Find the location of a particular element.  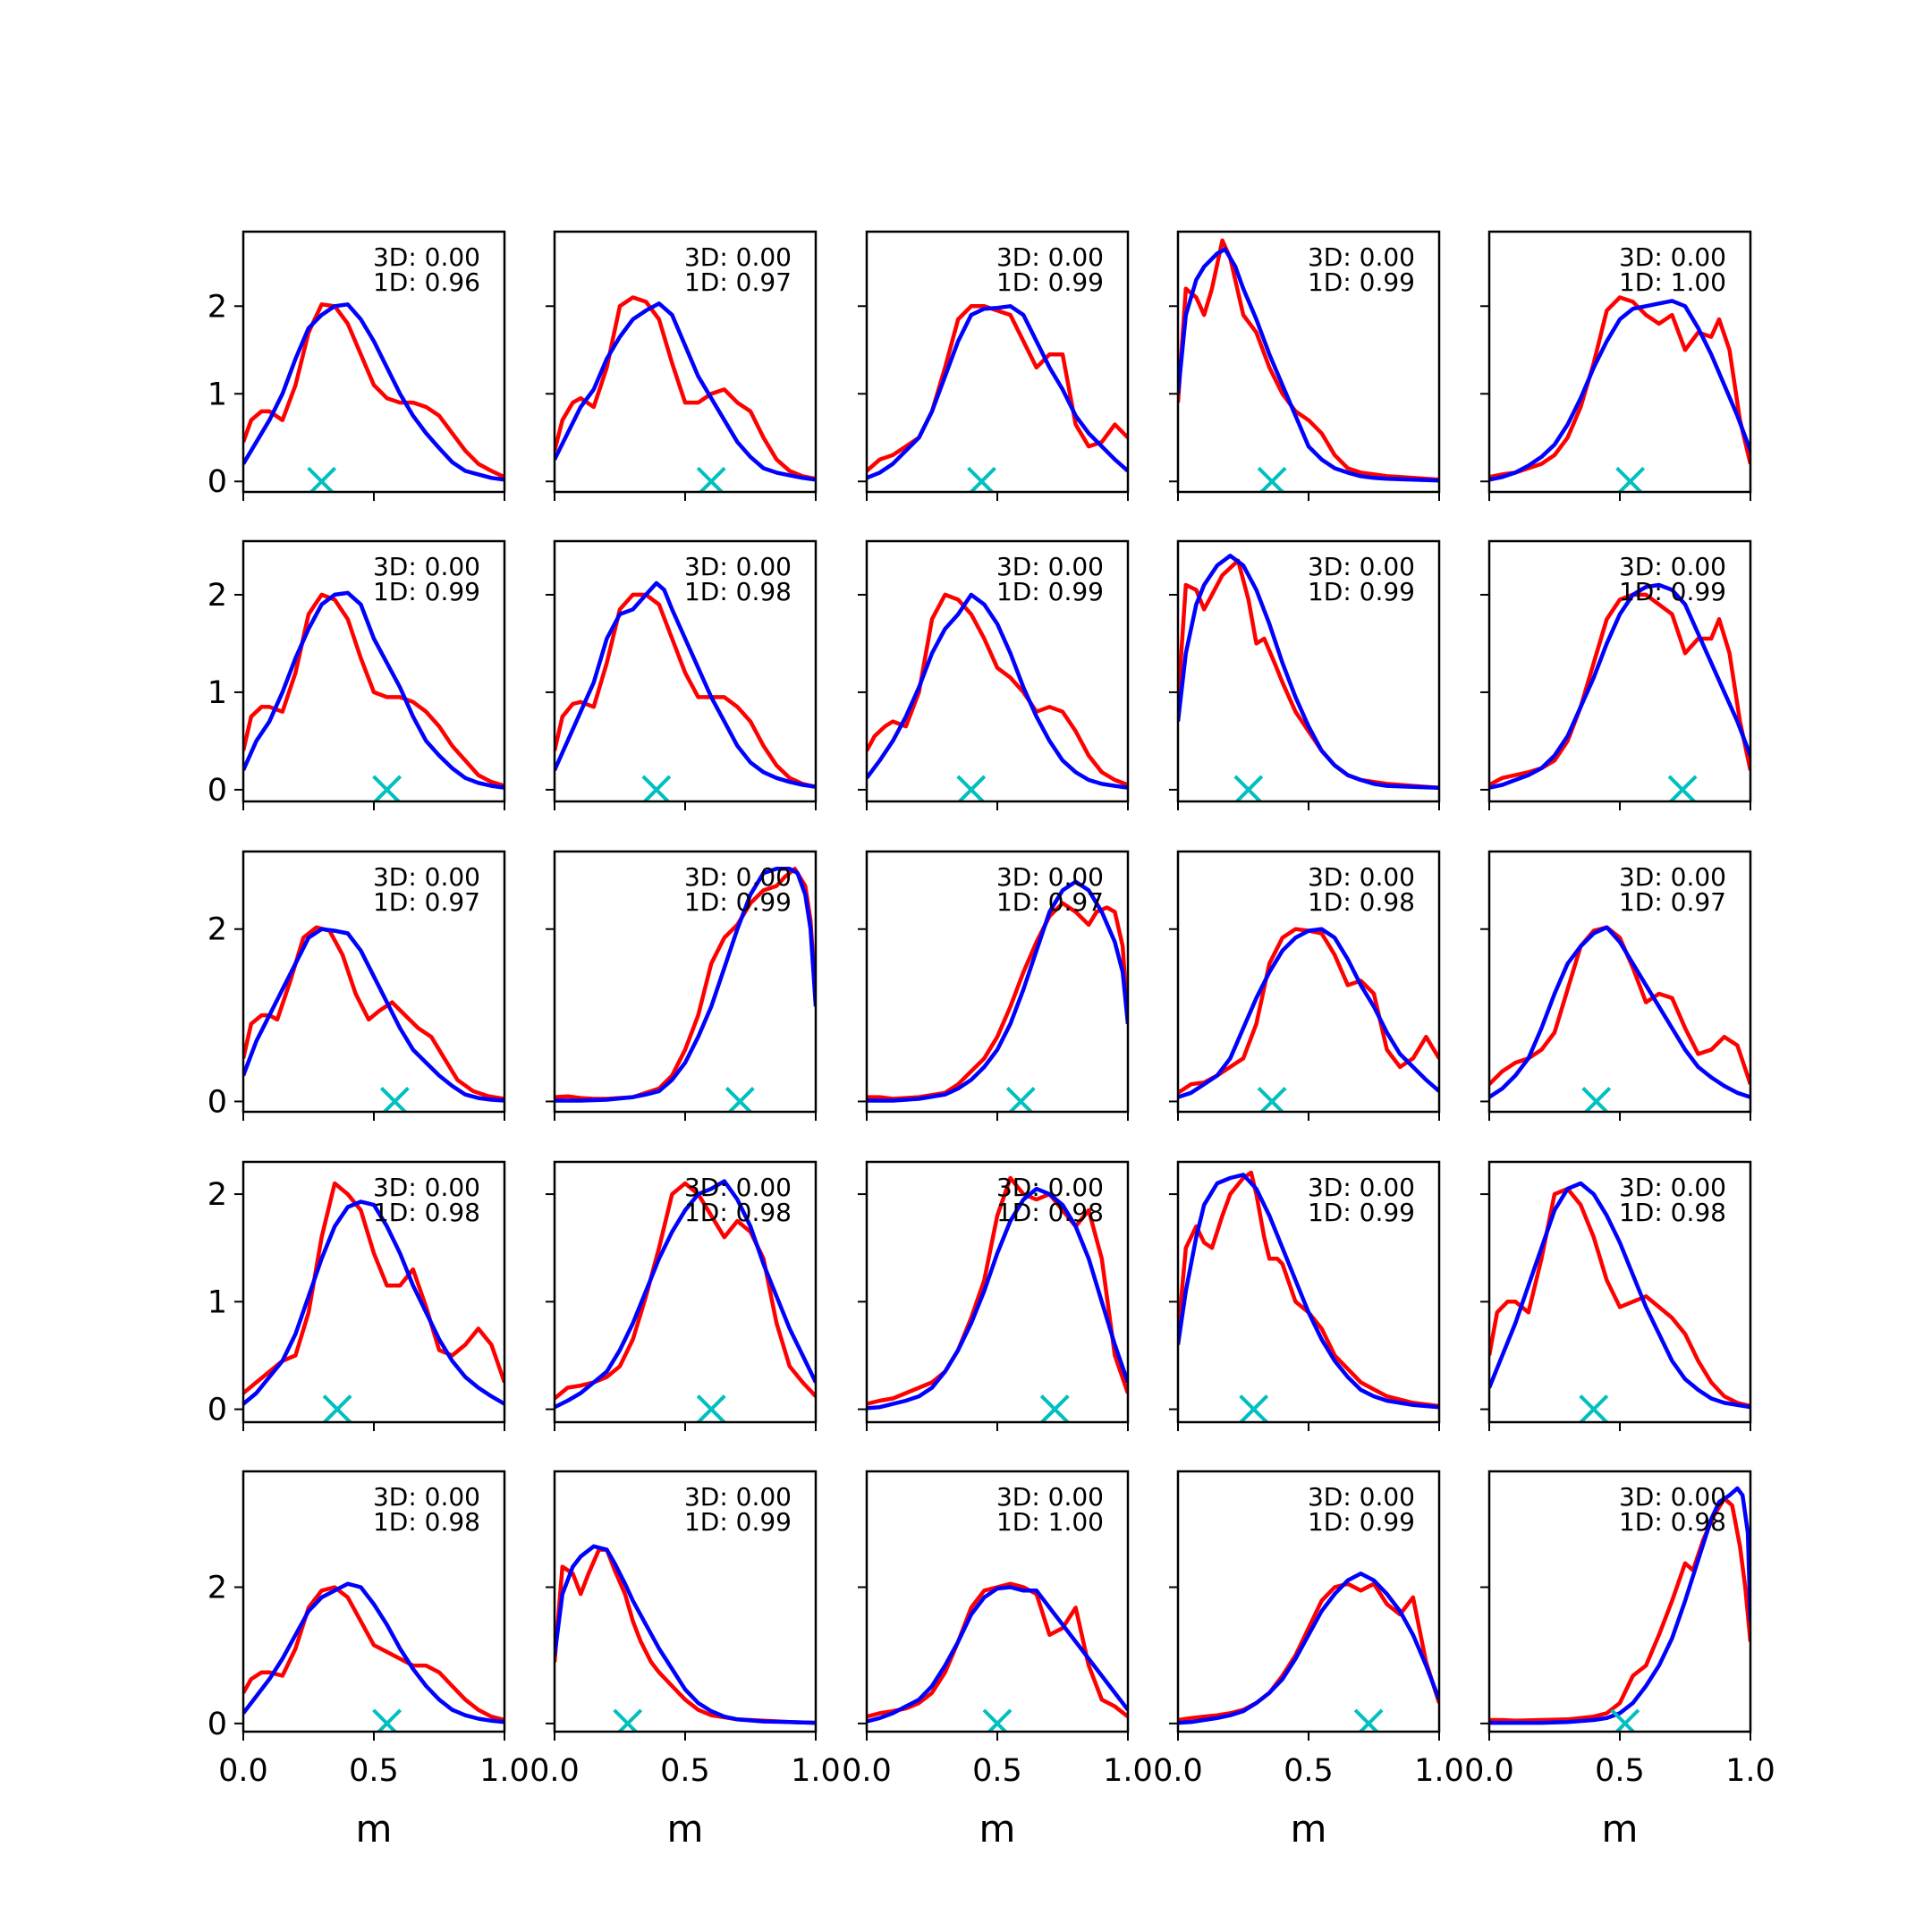

x-tick-label: 0.5 is located at coordinates (1620, 1771).